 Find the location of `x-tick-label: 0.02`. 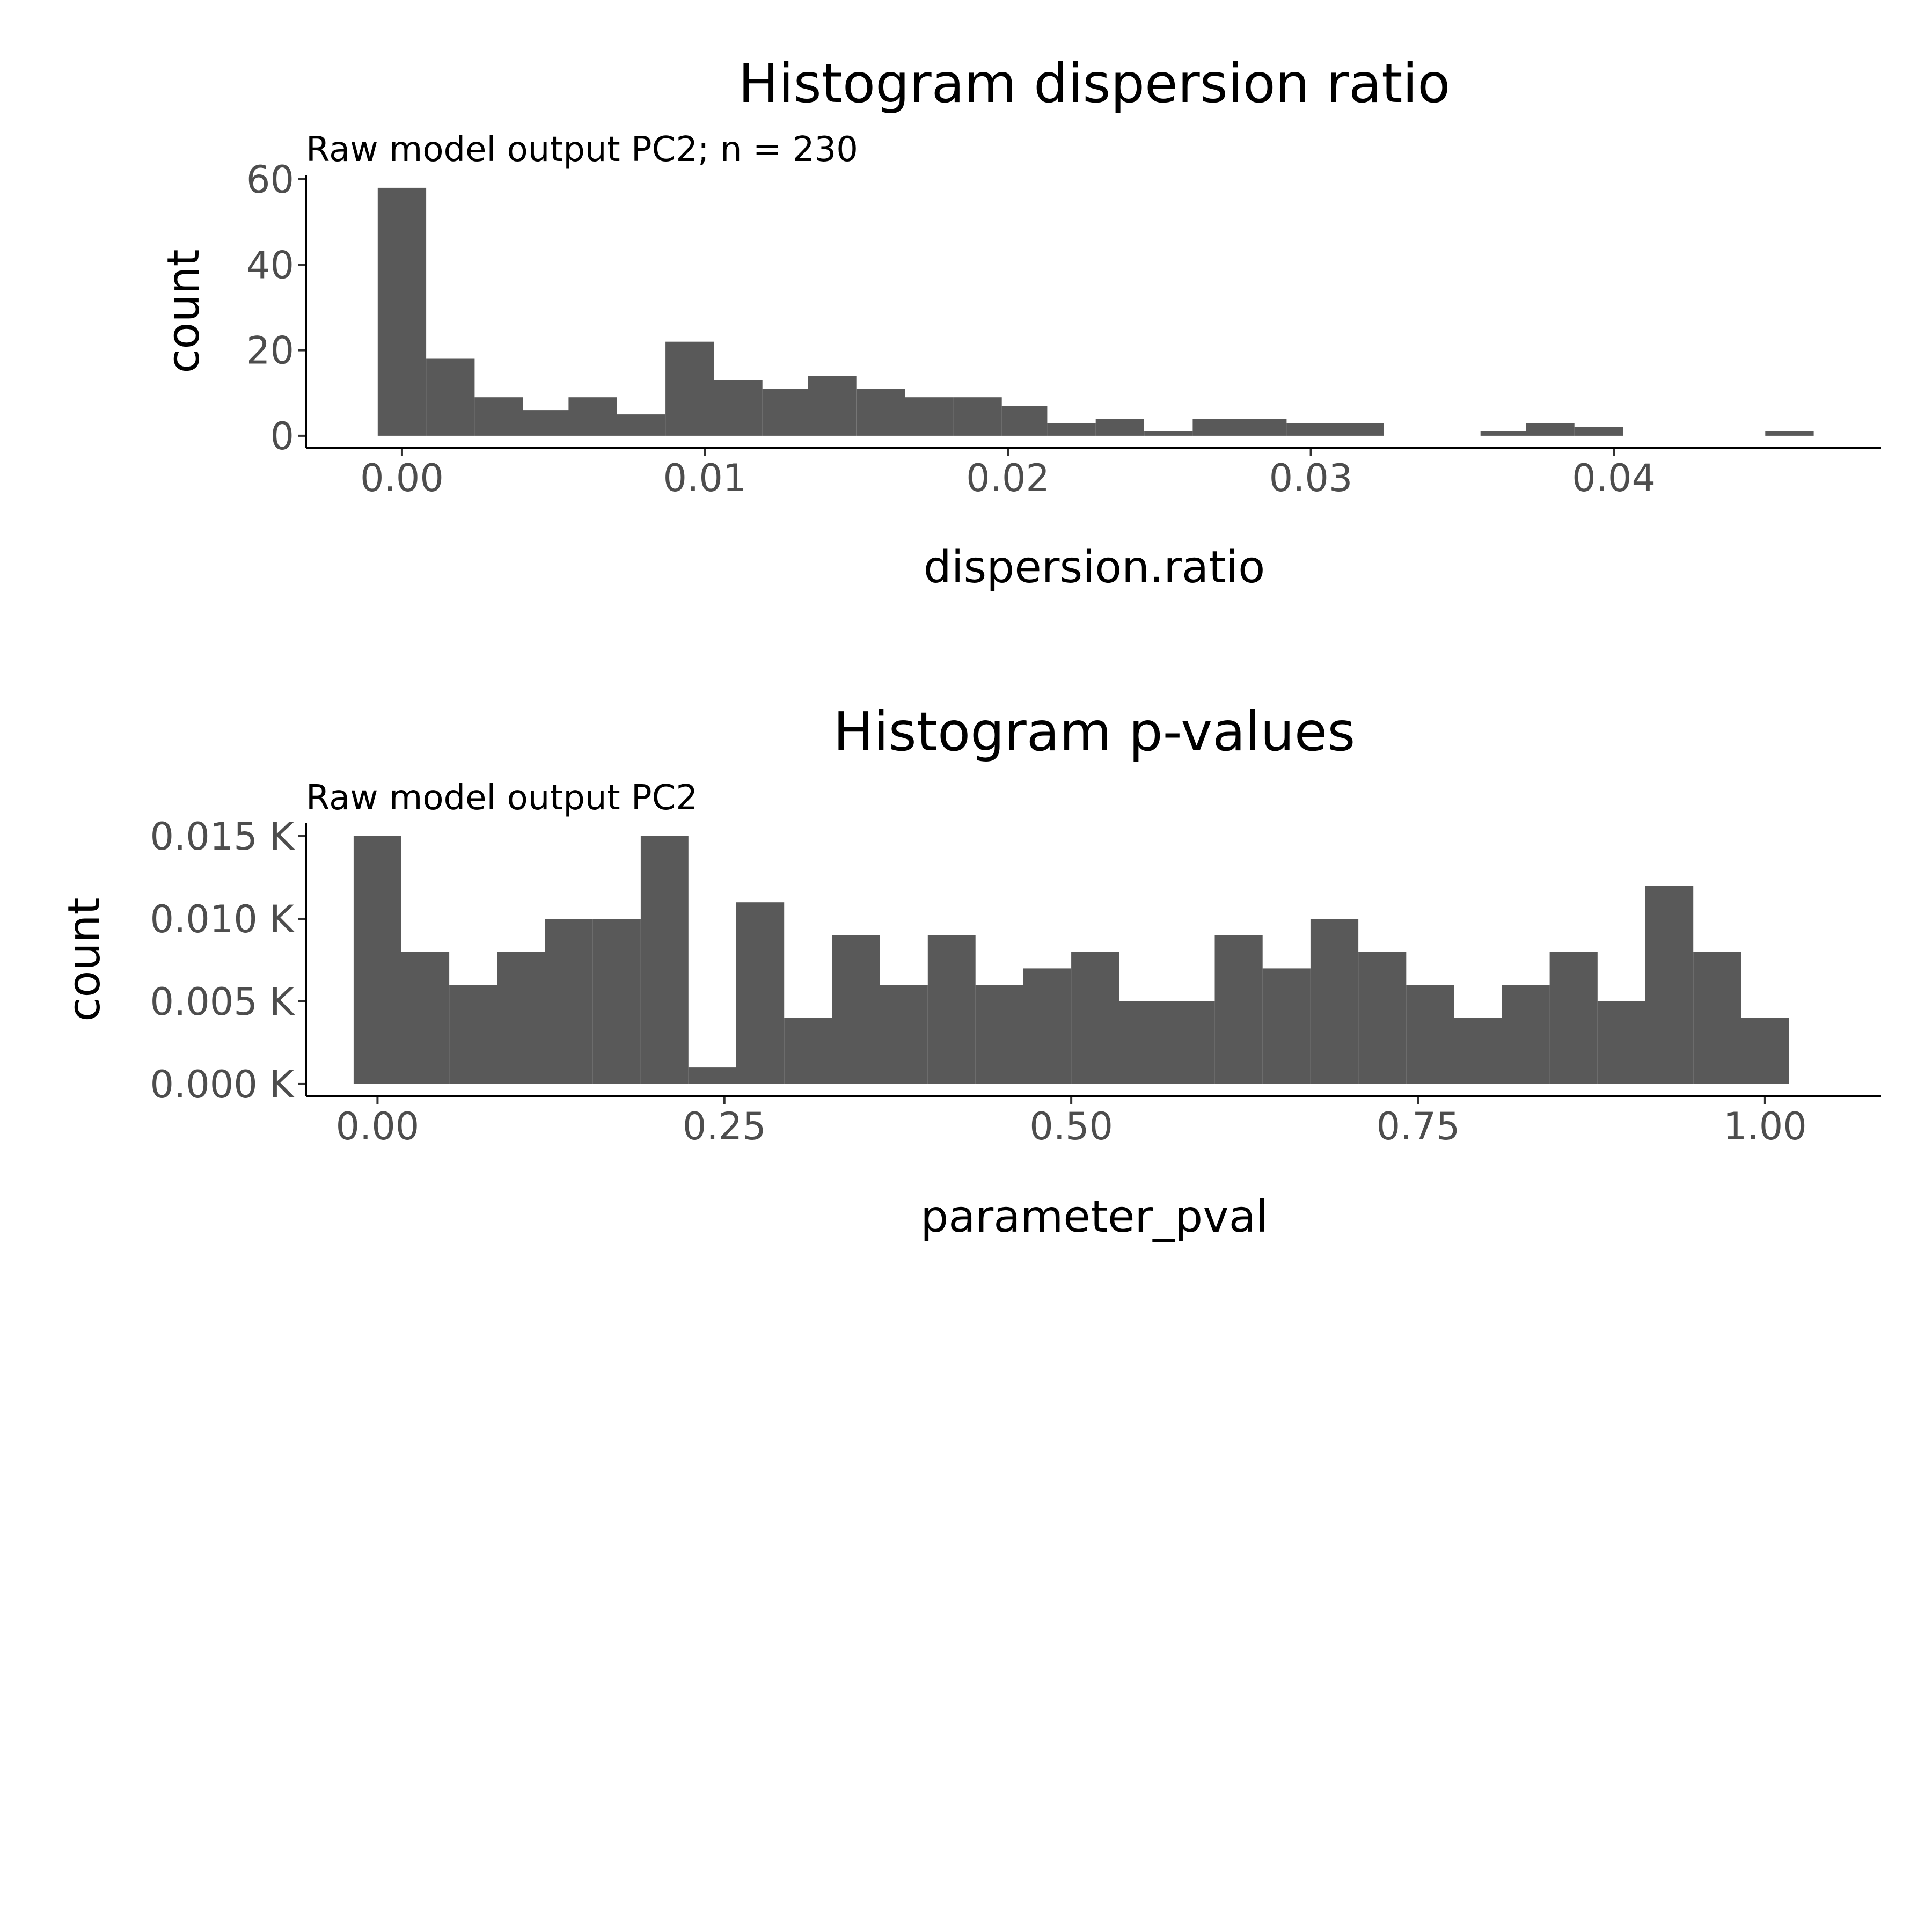

x-tick-label: 0.02 is located at coordinates (1008, 478).